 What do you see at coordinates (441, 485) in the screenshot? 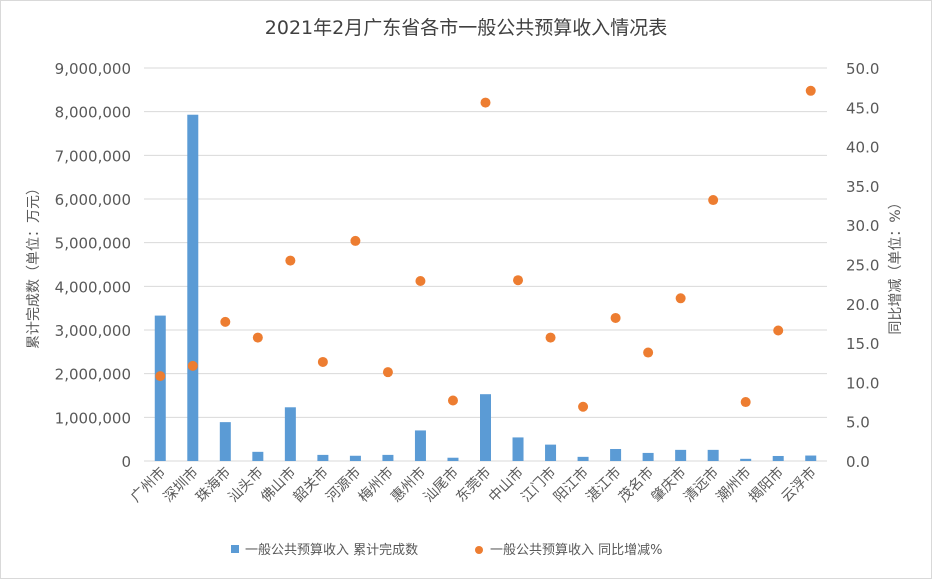
I see `x-category-label: 汕尾市` at bounding box center [441, 485].